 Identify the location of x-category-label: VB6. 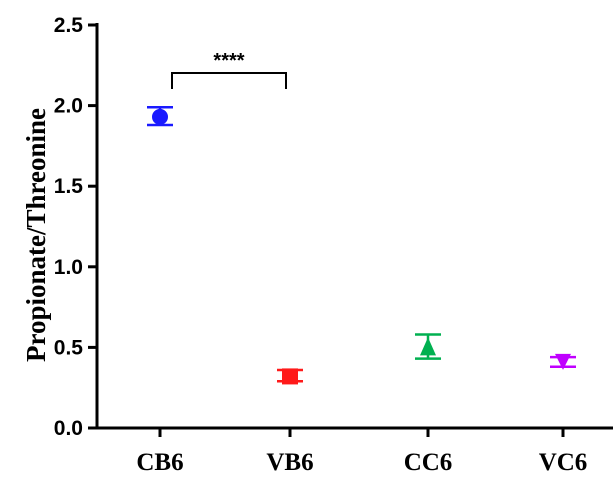
(289, 462).